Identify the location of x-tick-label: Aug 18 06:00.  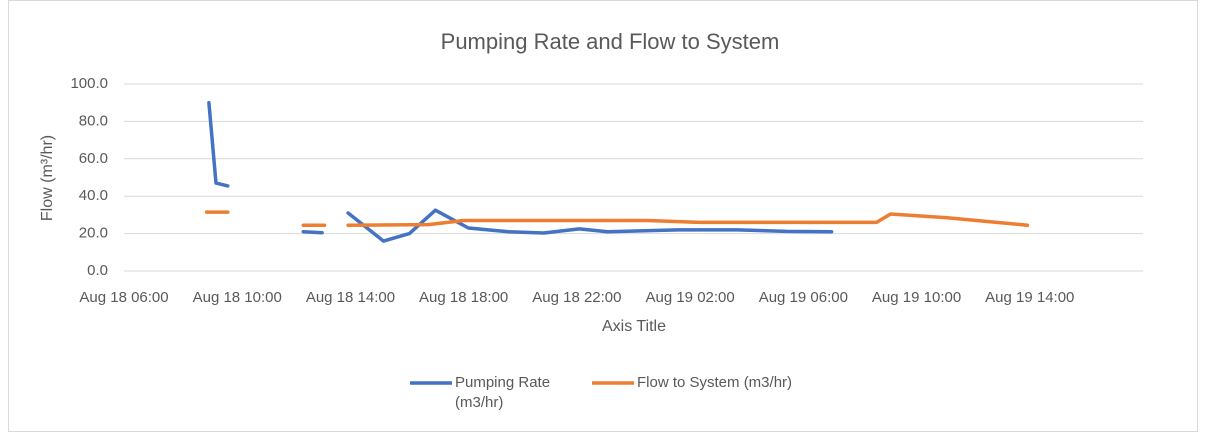
(123, 297).